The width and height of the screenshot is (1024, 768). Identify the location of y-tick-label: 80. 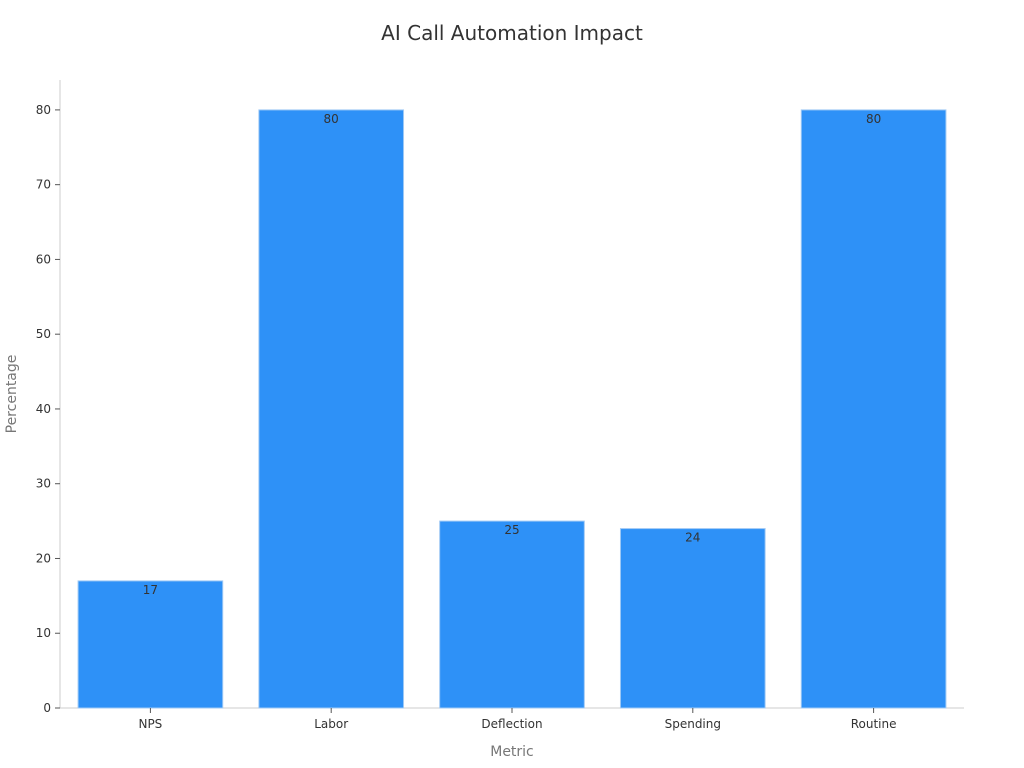
(43, 110).